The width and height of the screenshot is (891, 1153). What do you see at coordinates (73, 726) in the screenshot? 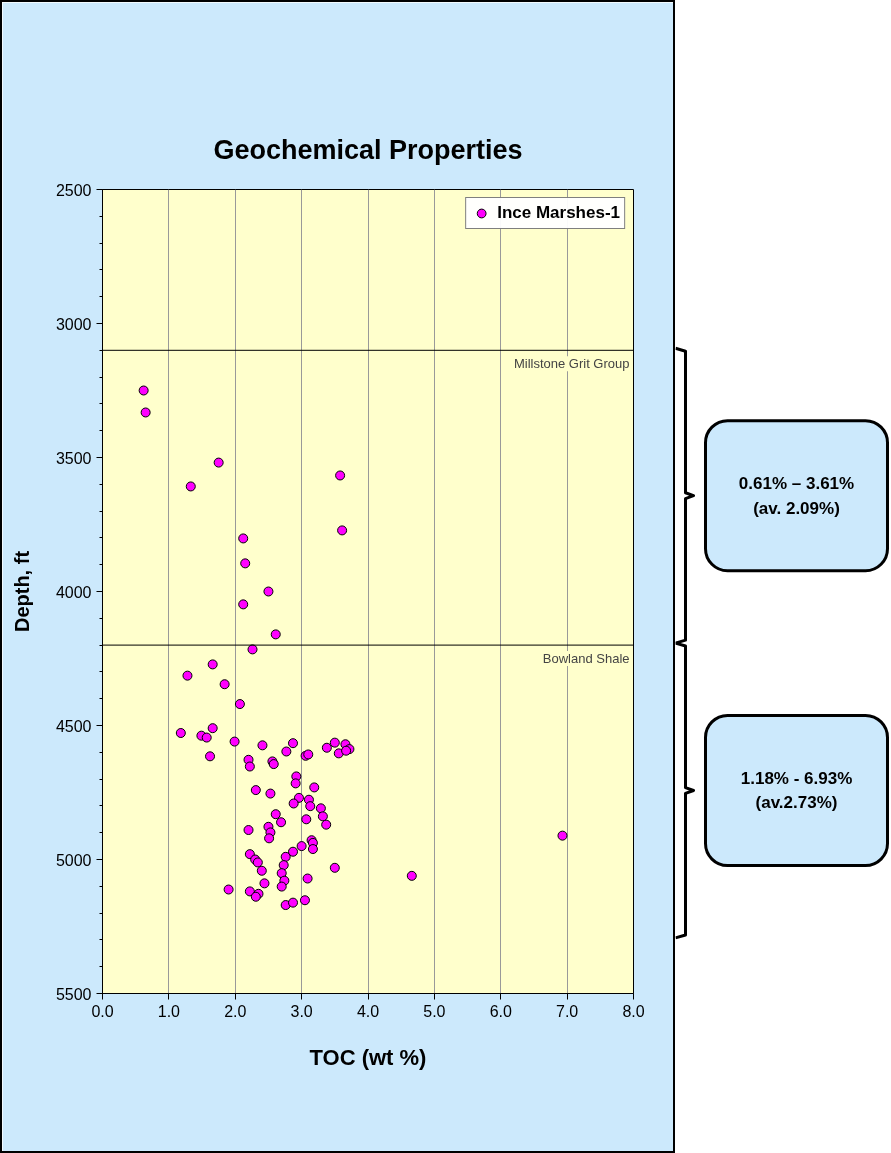
I see `y-tick-label: 4500` at bounding box center [73, 726].